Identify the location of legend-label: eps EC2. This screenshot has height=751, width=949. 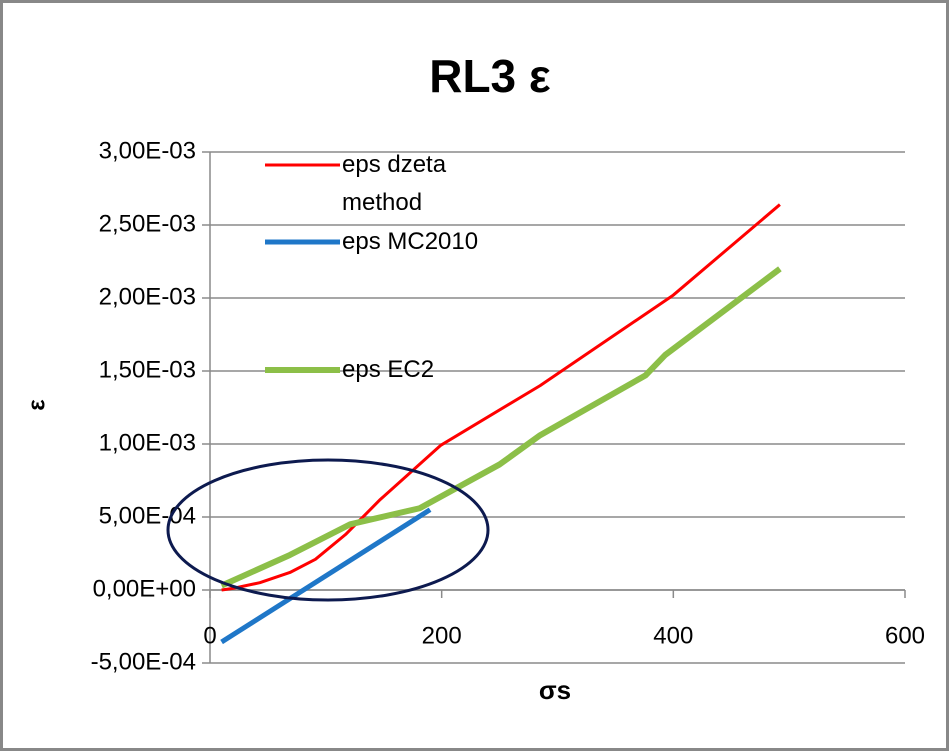
(388, 369).